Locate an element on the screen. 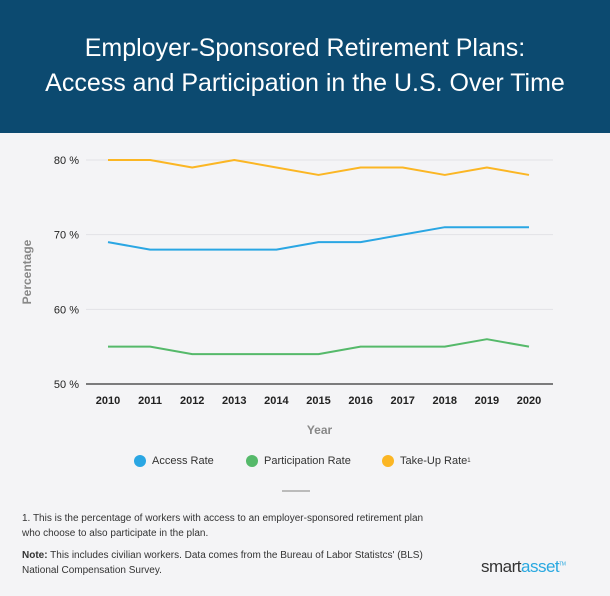 The image size is (610, 596). series-line-access-rate is located at coordinates (318, 238).